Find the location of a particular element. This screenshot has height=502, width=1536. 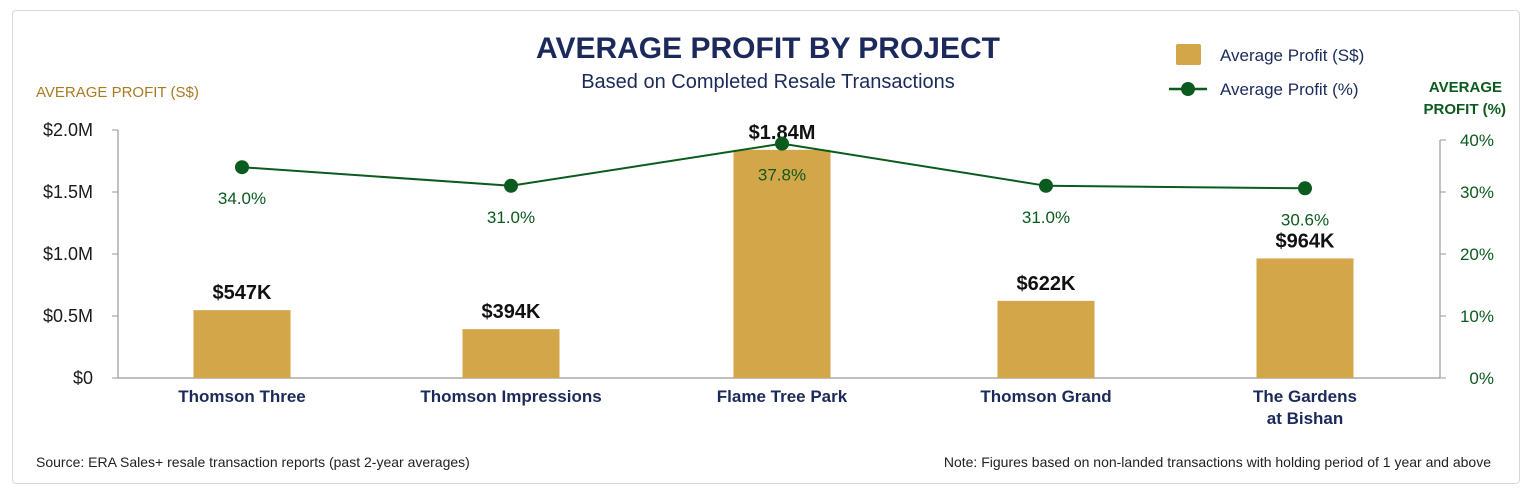

bar-value-label: $394K is located at coordinates (511, 312).